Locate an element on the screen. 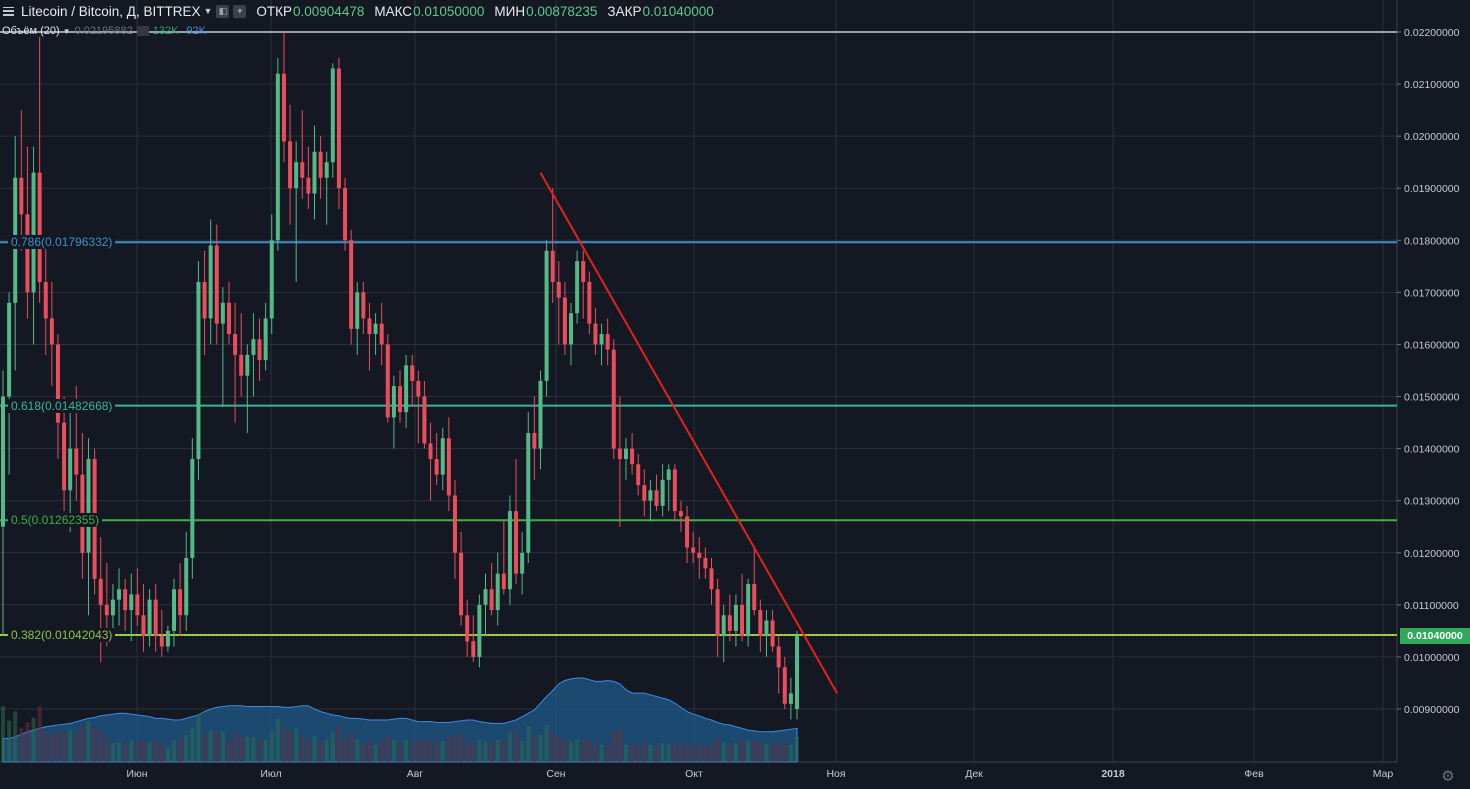 The width and height of the screenshot is (1470, 789). hamburger-menu-icon is located at coordinates (8, 11).